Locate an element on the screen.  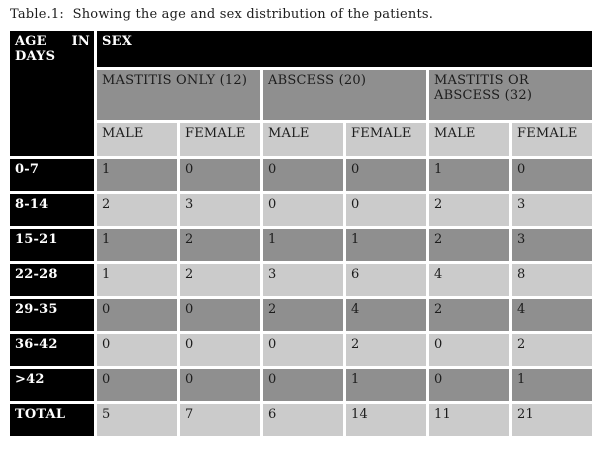
data-cell: 11 is located at coordinates (469, 420).